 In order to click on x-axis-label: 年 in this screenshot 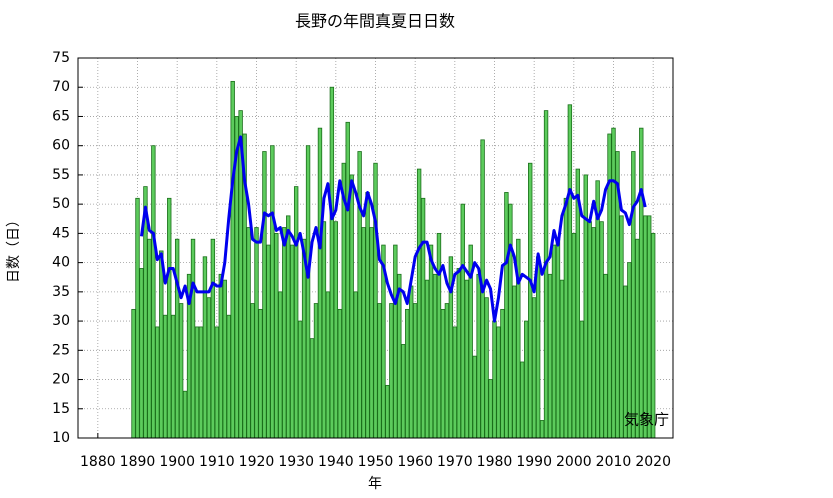, I will do `click(375, 484)`.